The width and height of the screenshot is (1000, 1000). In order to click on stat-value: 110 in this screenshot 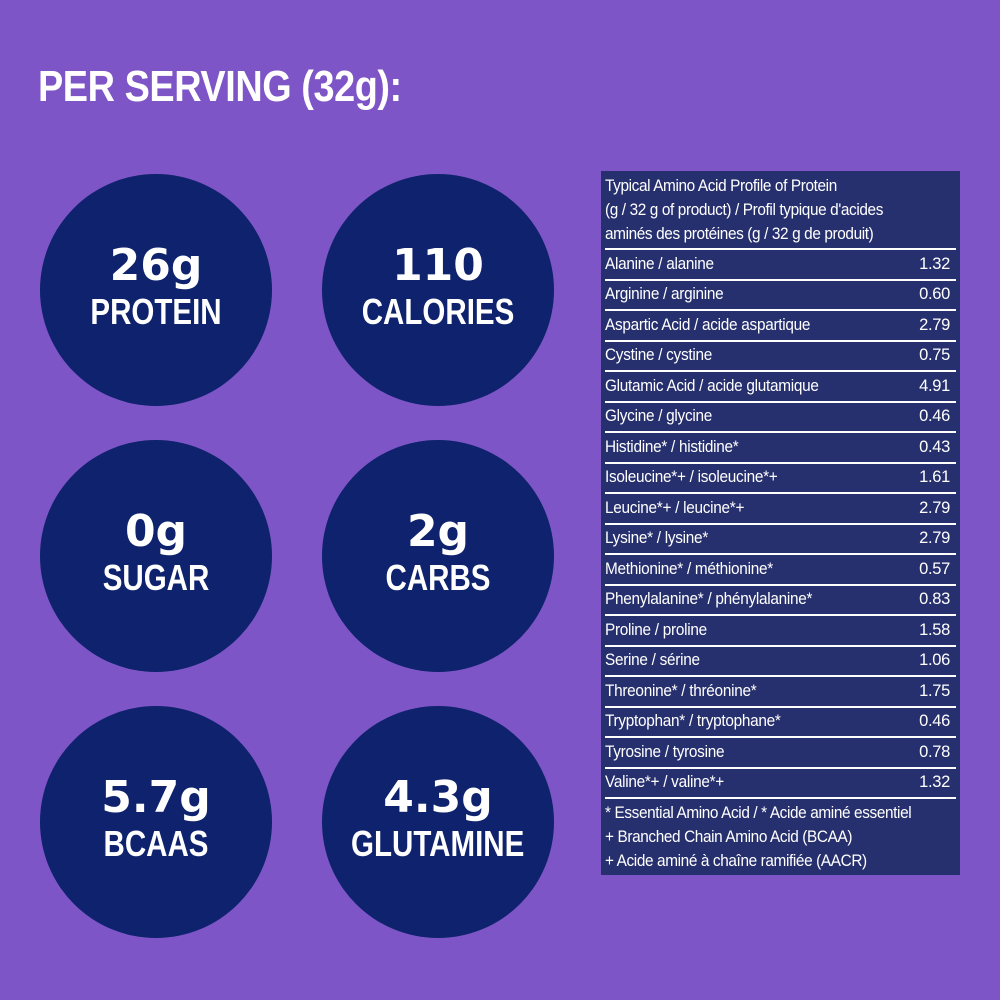, I will do `click(438, 265)`.